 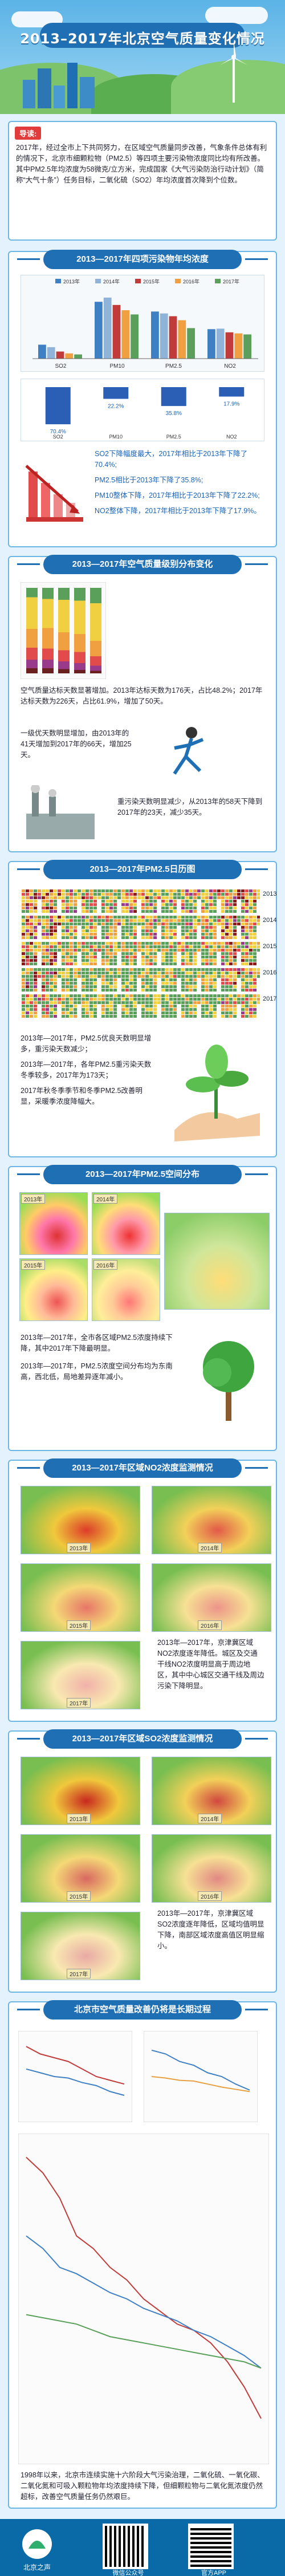 What do you see at coordinates (95, 672) in the screenshot?
I see `aqi-segment` at bounding box center [95, 672].